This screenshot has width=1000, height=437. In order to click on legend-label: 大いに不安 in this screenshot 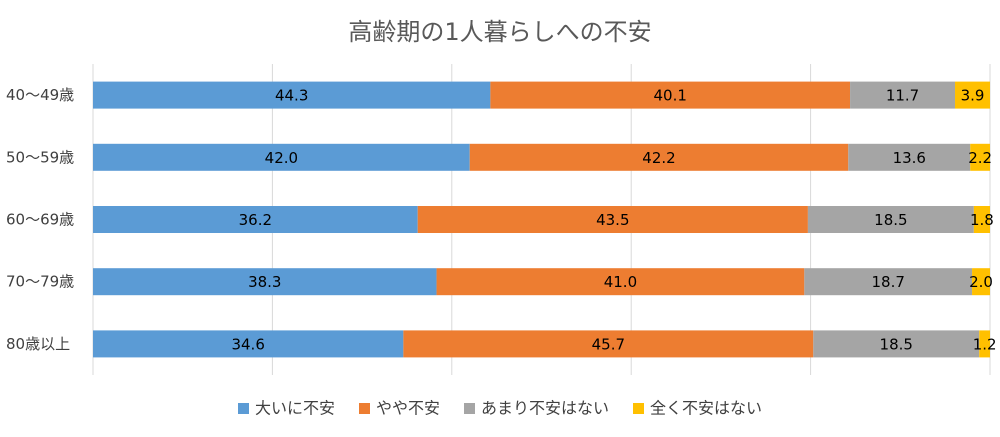, I will do `click(295, 408)`.